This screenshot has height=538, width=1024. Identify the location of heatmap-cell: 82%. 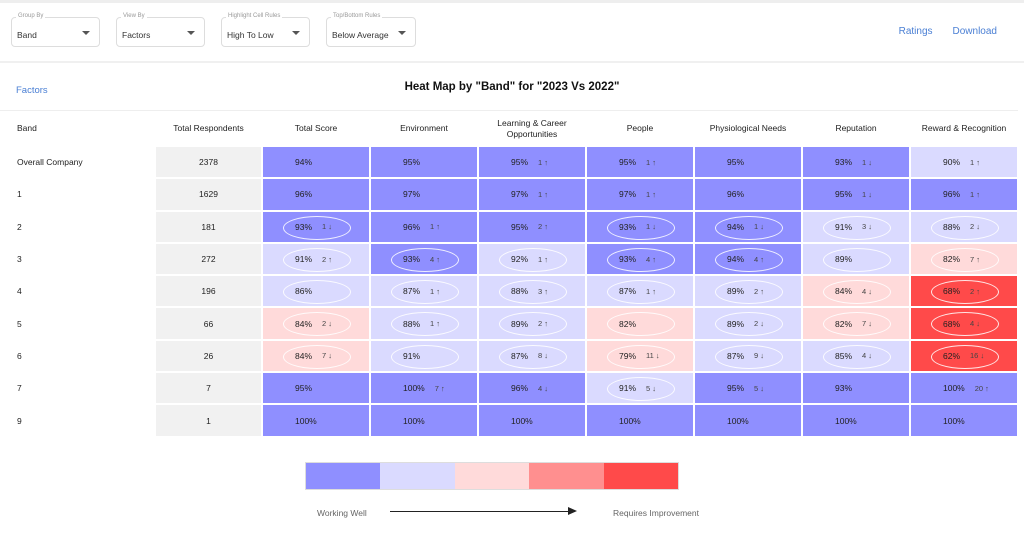
(640, 323).